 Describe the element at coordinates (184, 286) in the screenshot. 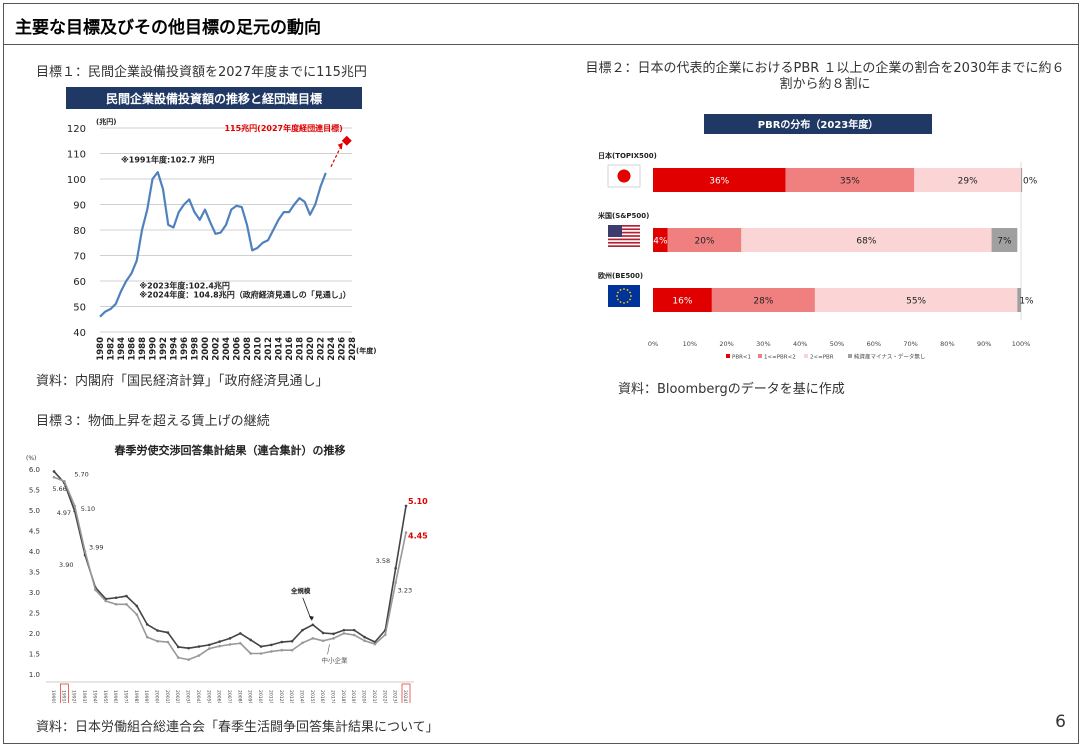

I see `chart-annotation: ※2023年度:102.4兆円` at that location.